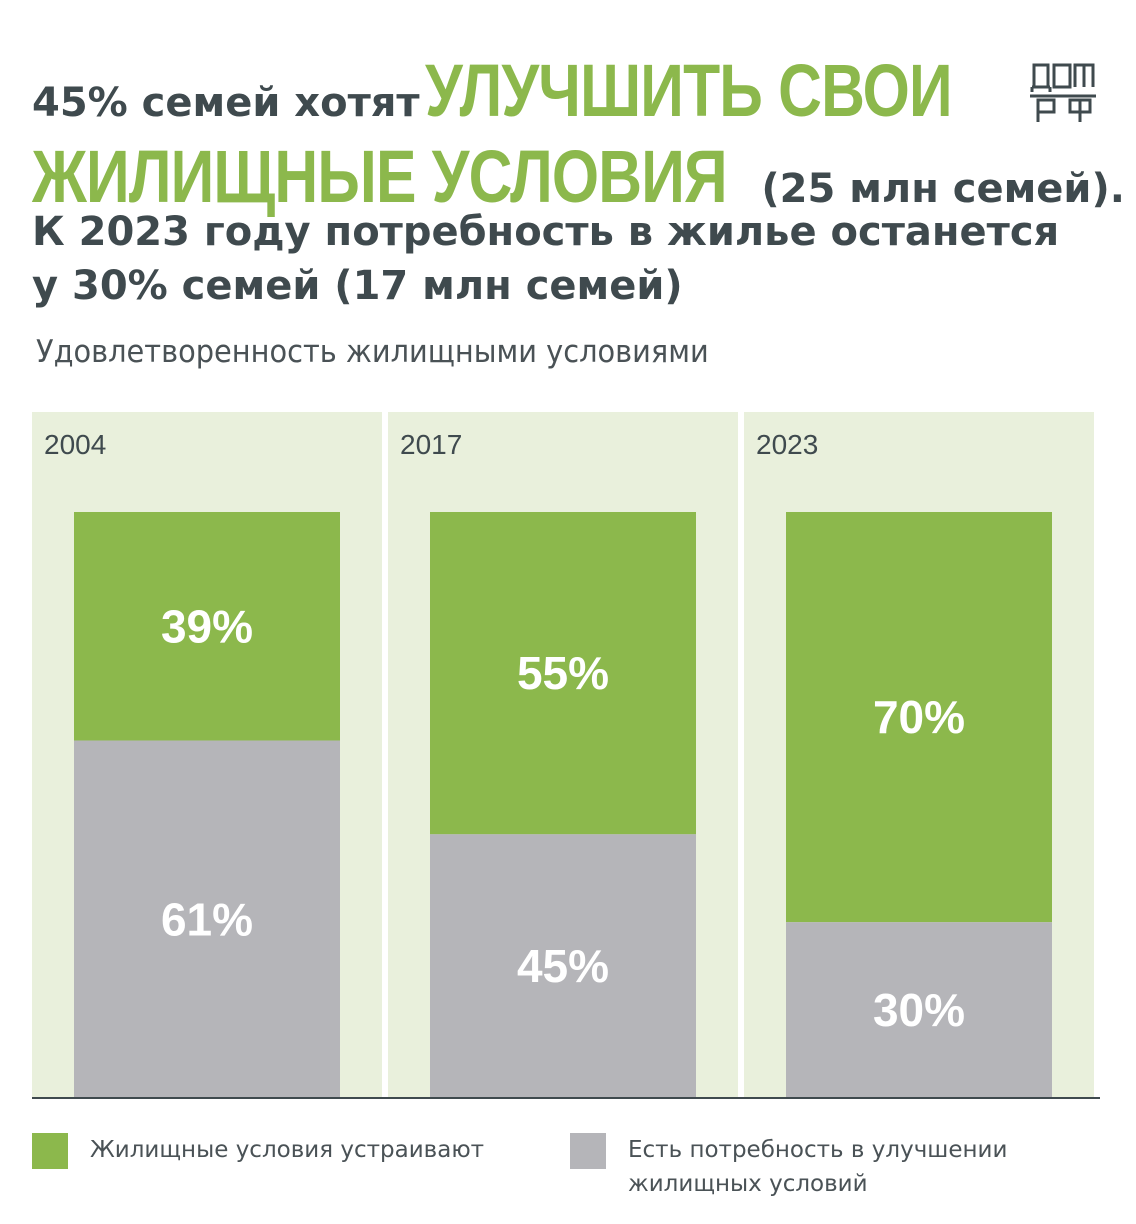 The width and height of the screenshot is (1136, 1224). What do you see at coordinates (688, 90) in the screenshot?
I see `headline-accent-1: УЛУЧШИТЬ СВОИ` at bounding box center [688, 90].